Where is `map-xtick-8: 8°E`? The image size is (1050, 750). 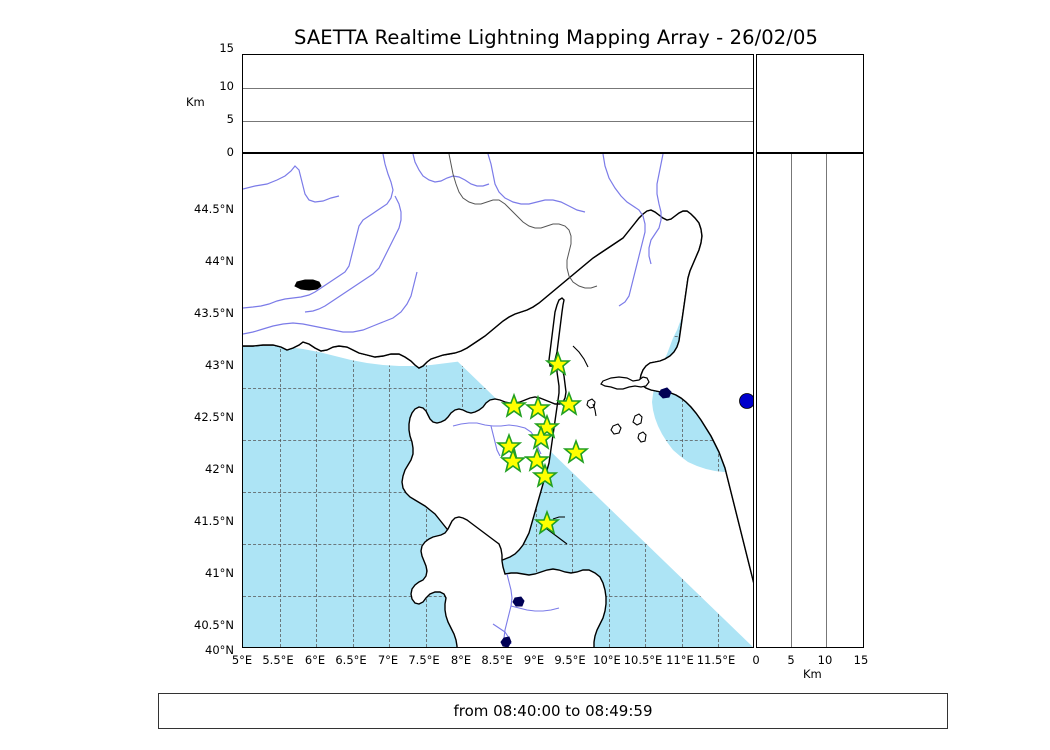
map-xtick-8: 8°E is located at coordinates (461, 660).